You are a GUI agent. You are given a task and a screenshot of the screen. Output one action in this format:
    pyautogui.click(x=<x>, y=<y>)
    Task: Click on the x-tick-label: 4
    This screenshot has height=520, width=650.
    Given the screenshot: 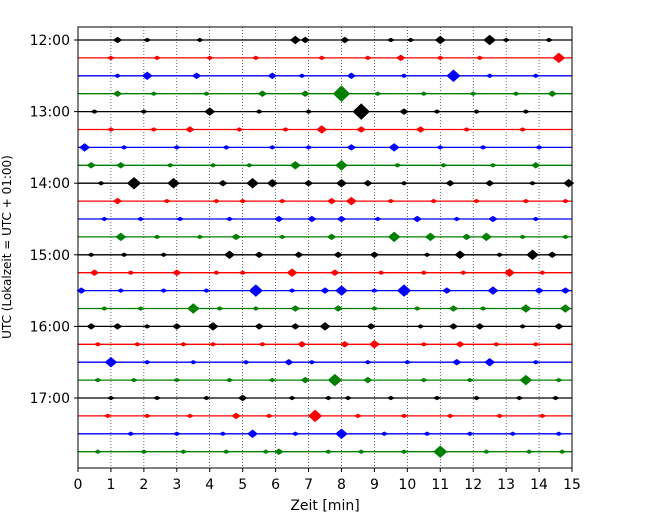 What is the action you would take?
    pyautogui.click(x=209, y=485)
    